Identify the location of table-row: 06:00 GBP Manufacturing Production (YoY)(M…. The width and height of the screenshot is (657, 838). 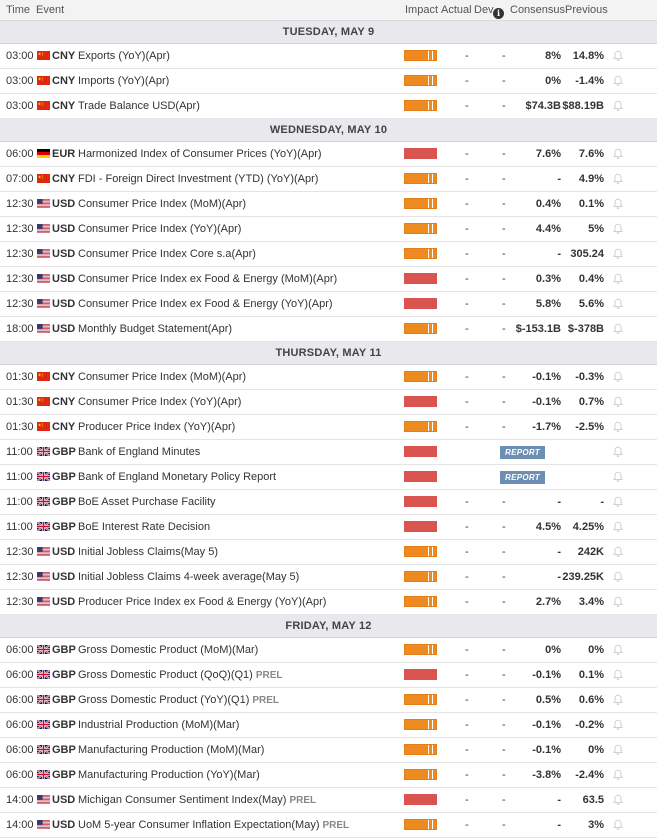
(328, 775).